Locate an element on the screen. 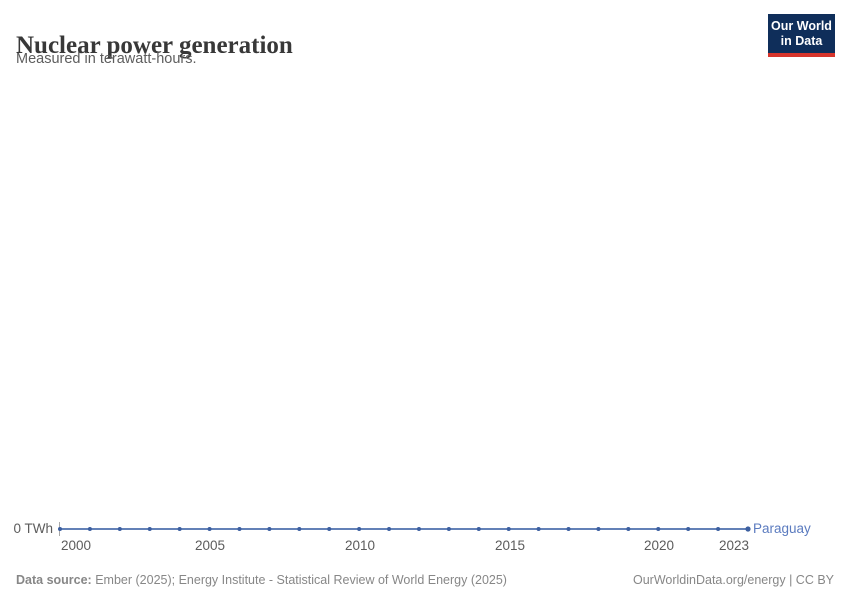 Image resolution: width=850 pixels, height=600 pixels. x-tick-2005: 2005 is located at coordinates (210, 545).